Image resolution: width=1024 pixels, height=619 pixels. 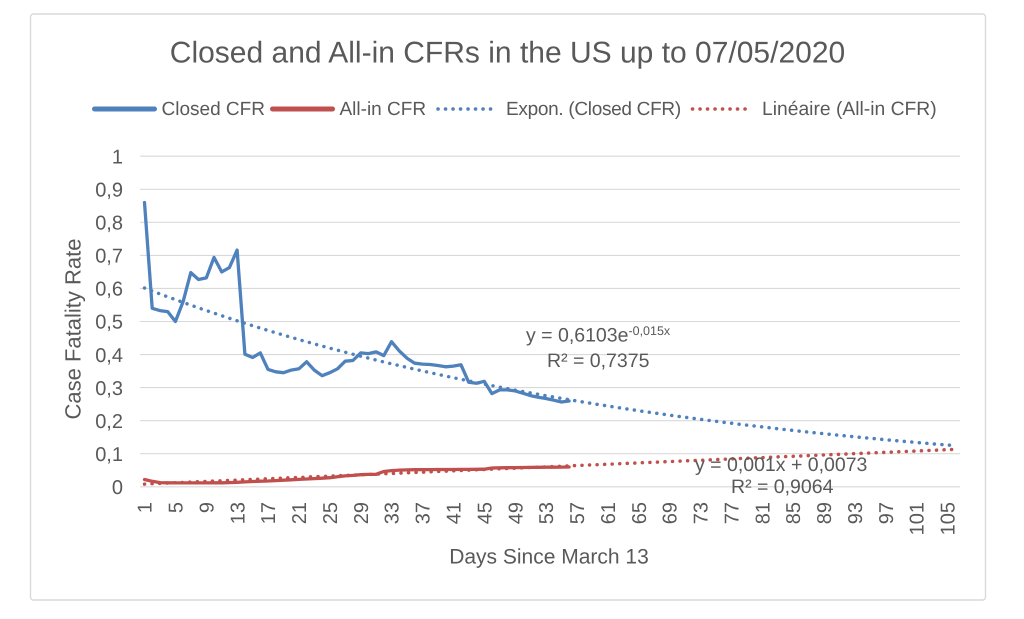 What do you see at coordinates (393, 513) in the screenshot?
I see `svg-text: 33` at bounding box center [393, 513].